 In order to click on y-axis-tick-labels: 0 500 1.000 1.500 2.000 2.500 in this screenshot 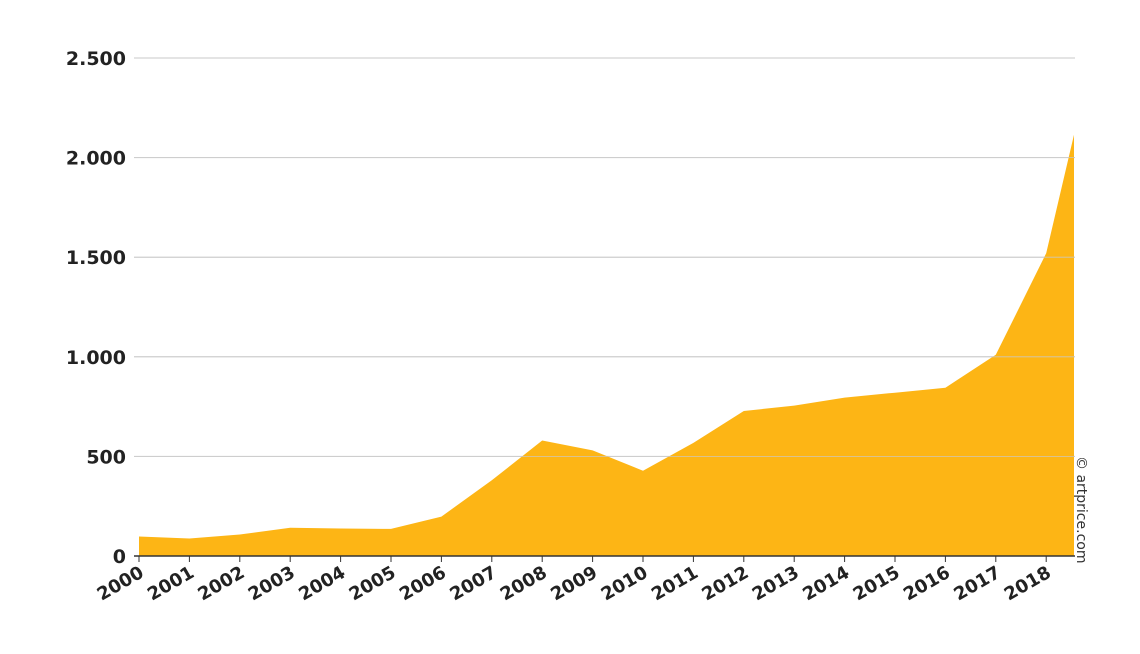, I will do `click(96, 308)`.